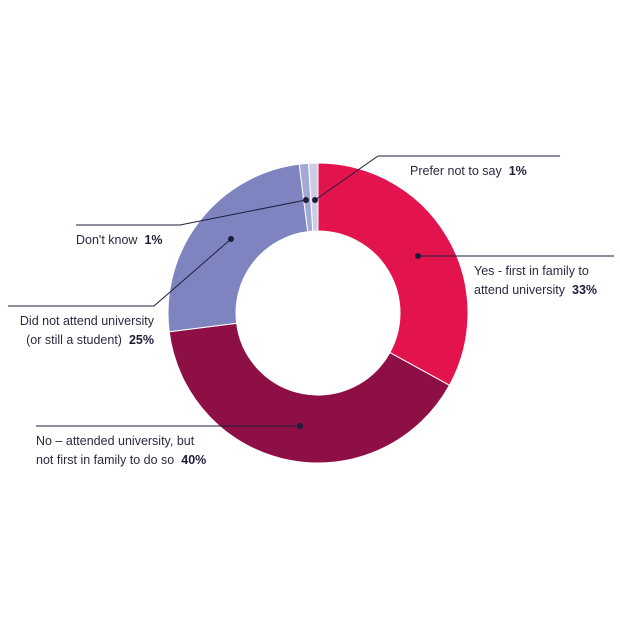 This screenshot has height=620, width=620. Describe the element at coordinates (191, 212) in the screenshot. I see `leader-dont-know` at that location.